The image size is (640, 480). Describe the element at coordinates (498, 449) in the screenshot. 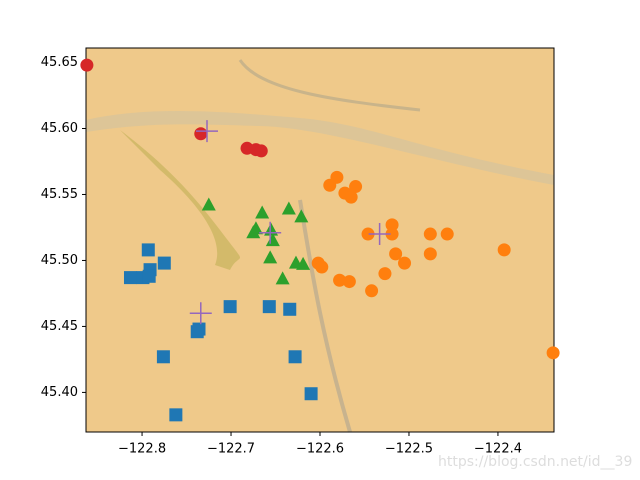

I see `x-tick-label: −122.4` at that location.